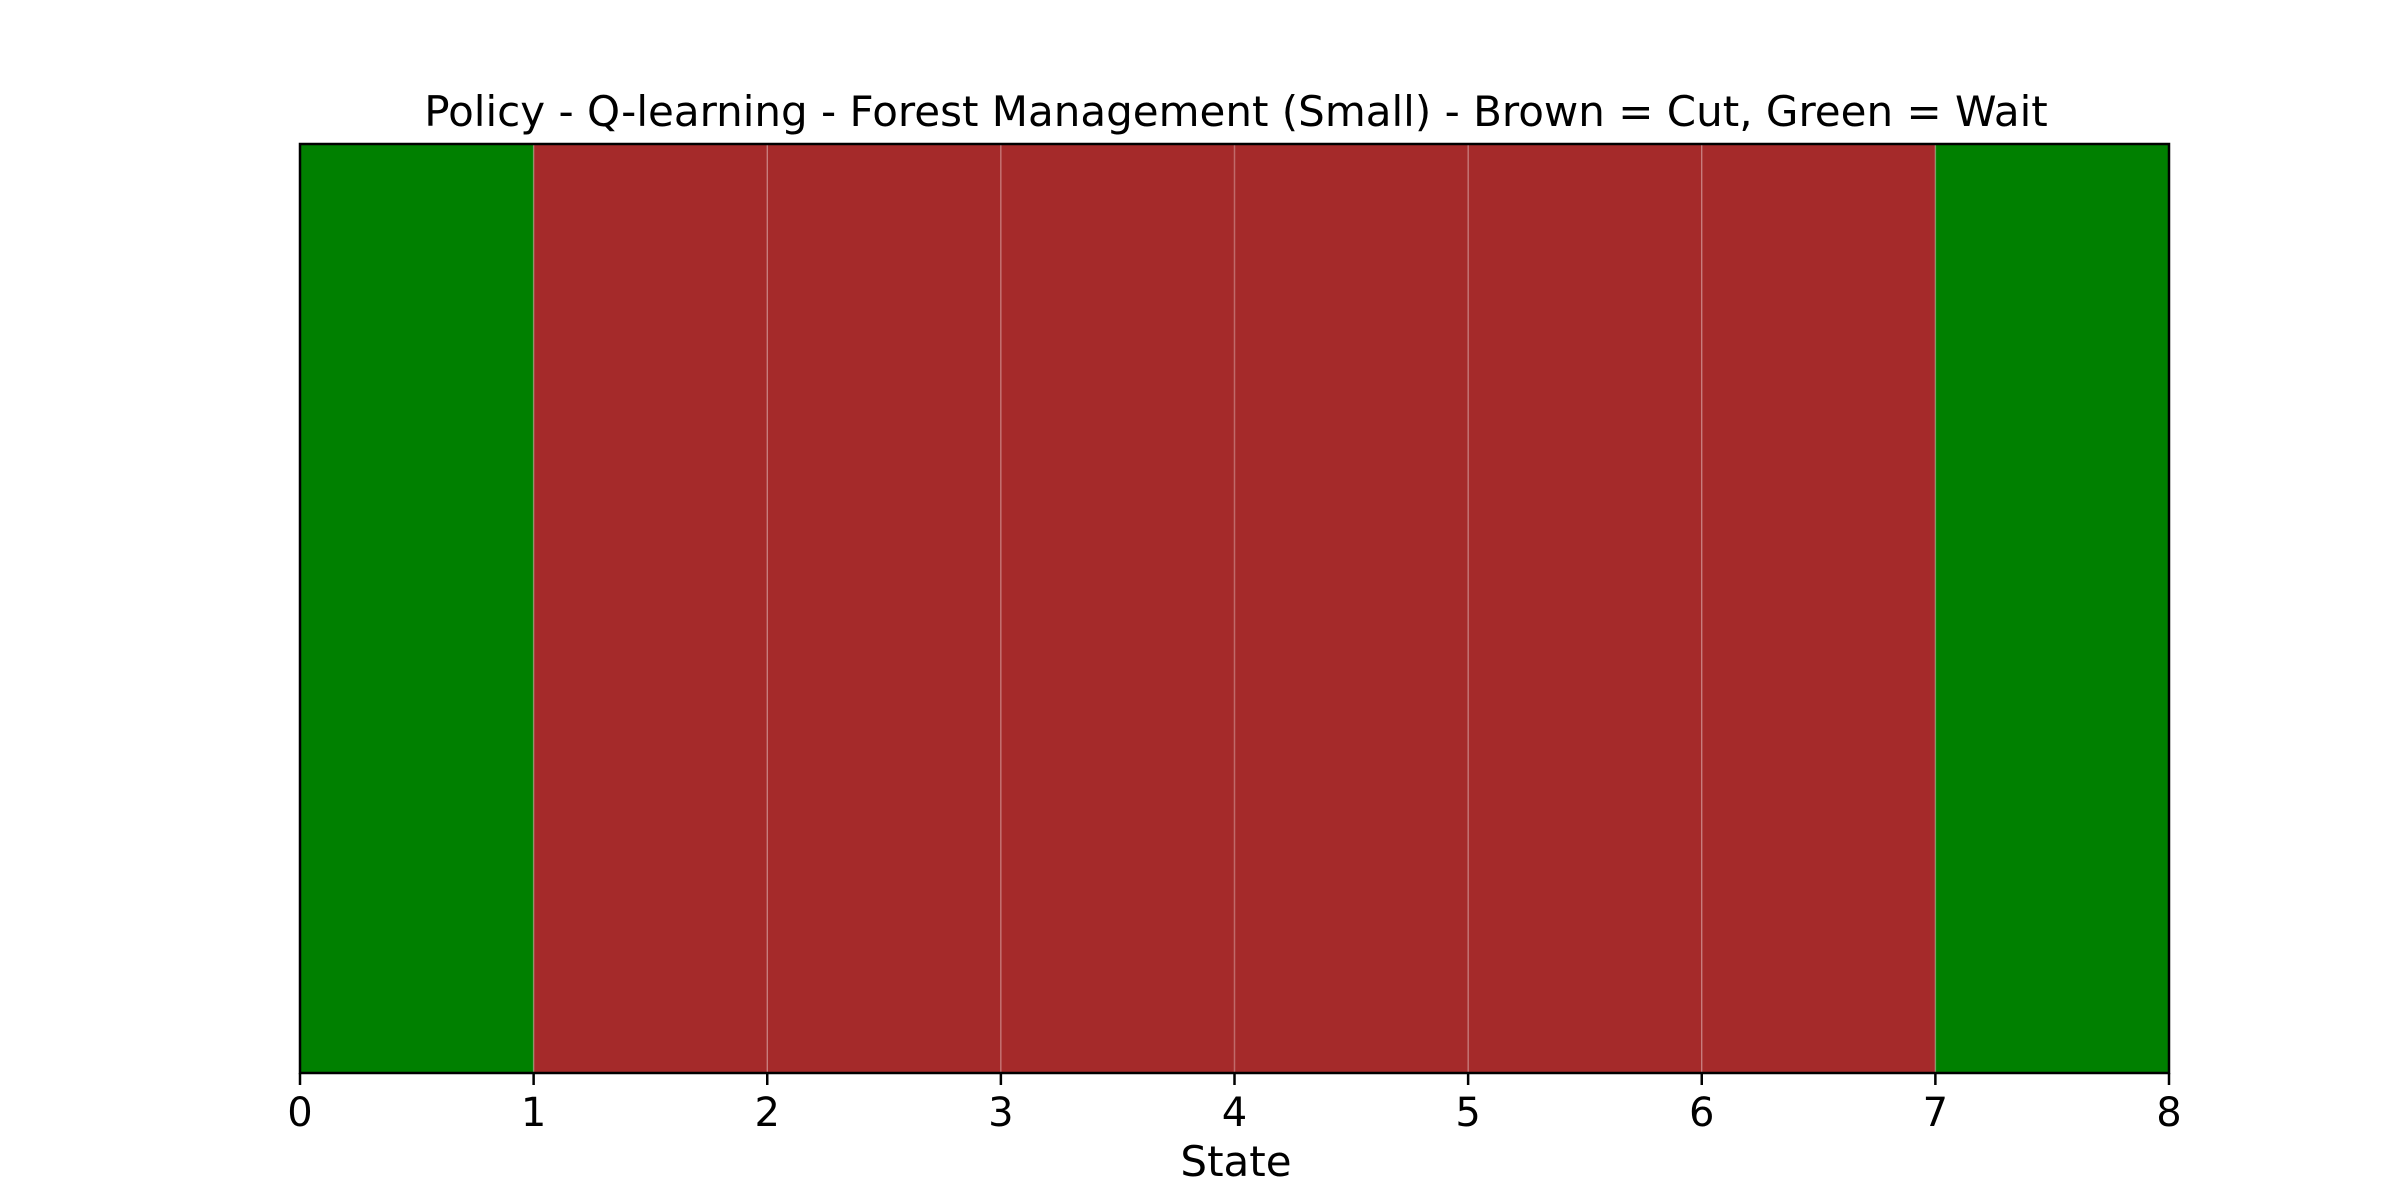 This screenshot has height=1200, width=2400. I want to click on policy-cell-state-2-cut, so click(884, 608).